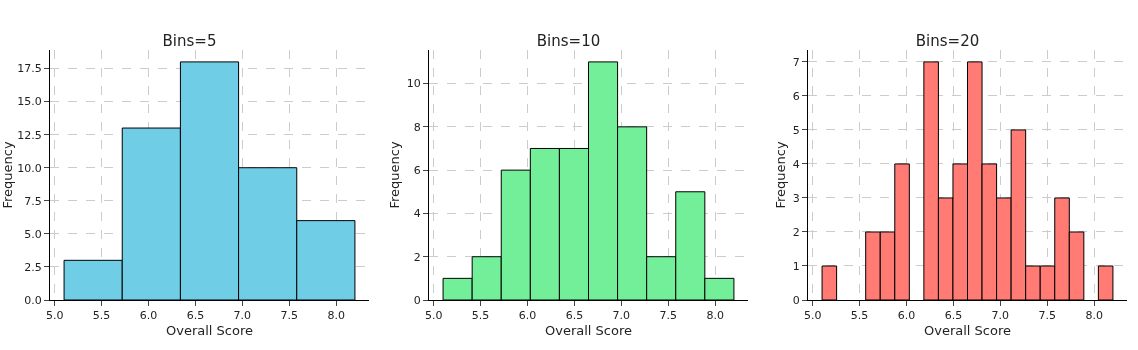 This screenshot has width=1138, height=350. Describe the element at coordinates (29, 102) in the screenshot. I see `y-tick-label: 15.0` at that location.